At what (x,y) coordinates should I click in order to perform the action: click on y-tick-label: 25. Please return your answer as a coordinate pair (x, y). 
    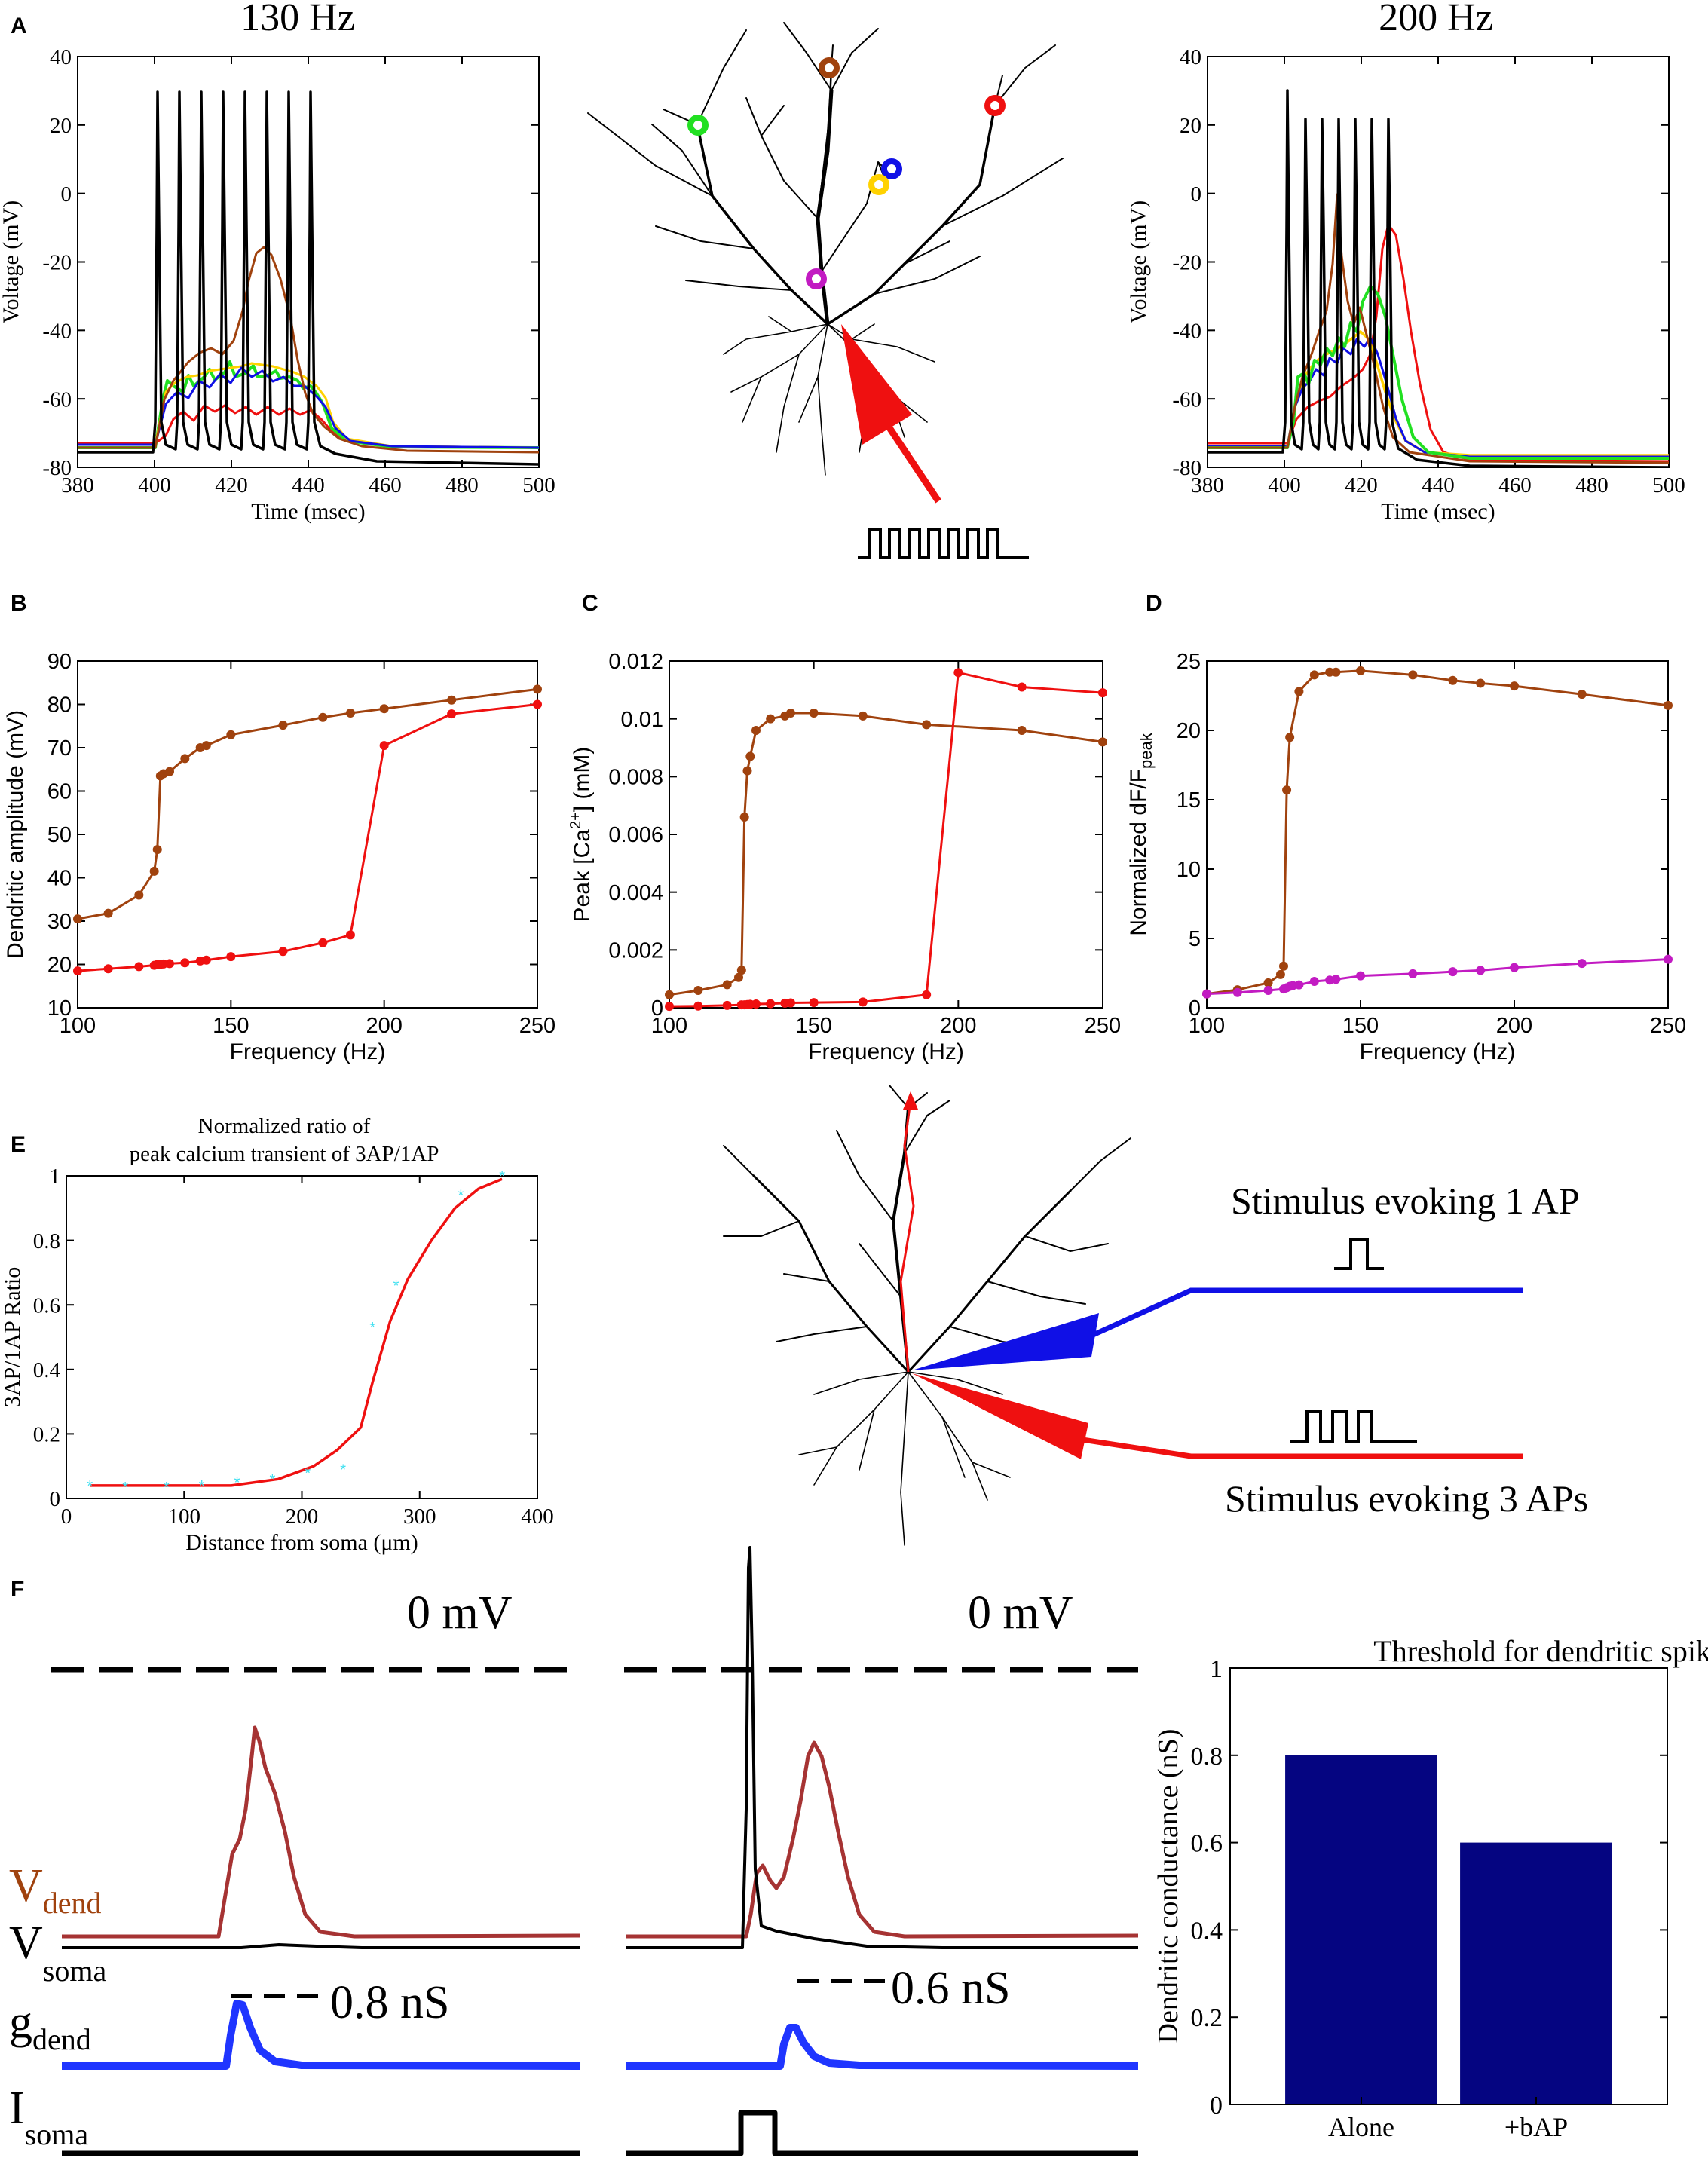
    Looking at the image, I should click on (1189, 662).